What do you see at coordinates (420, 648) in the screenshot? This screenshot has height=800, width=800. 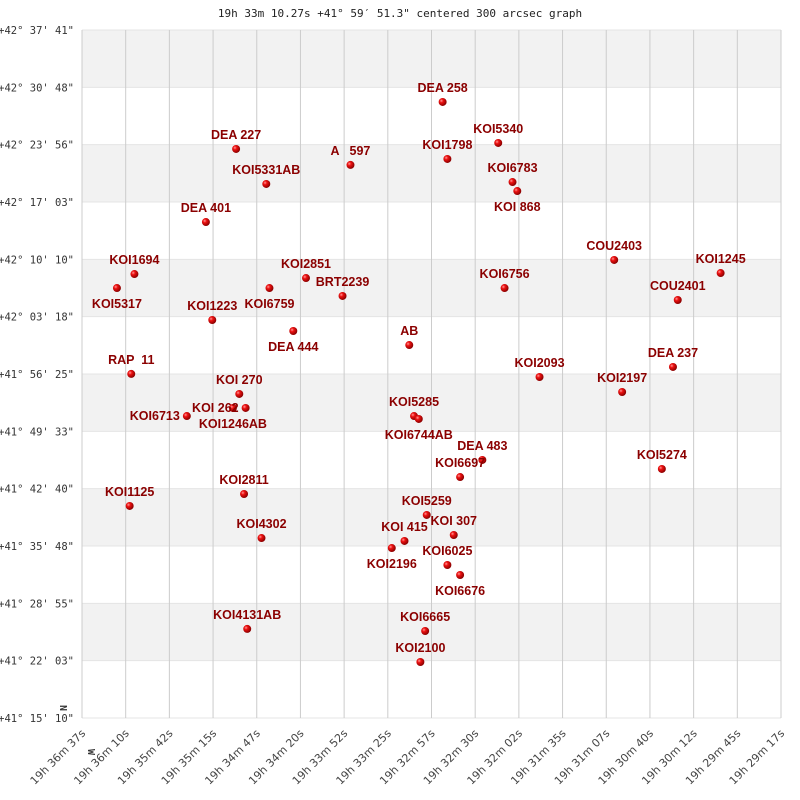 I see `star-label: KOI2100` at bounding box center [420, 648].